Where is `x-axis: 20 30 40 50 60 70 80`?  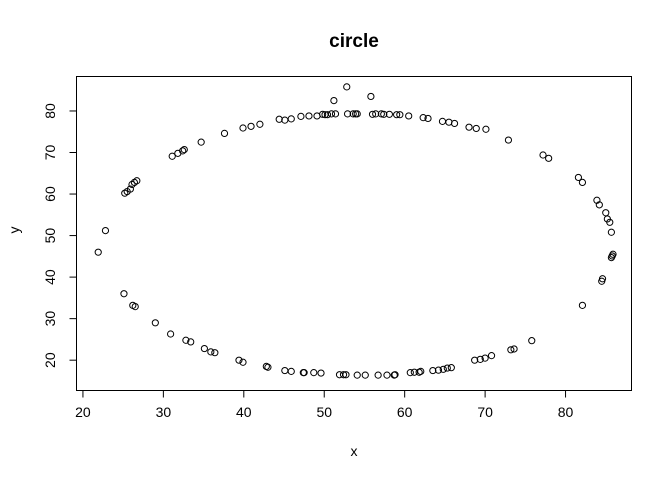
x-axis: 20 30 40 50 60 70 80 is located at coordinates (324, 405).